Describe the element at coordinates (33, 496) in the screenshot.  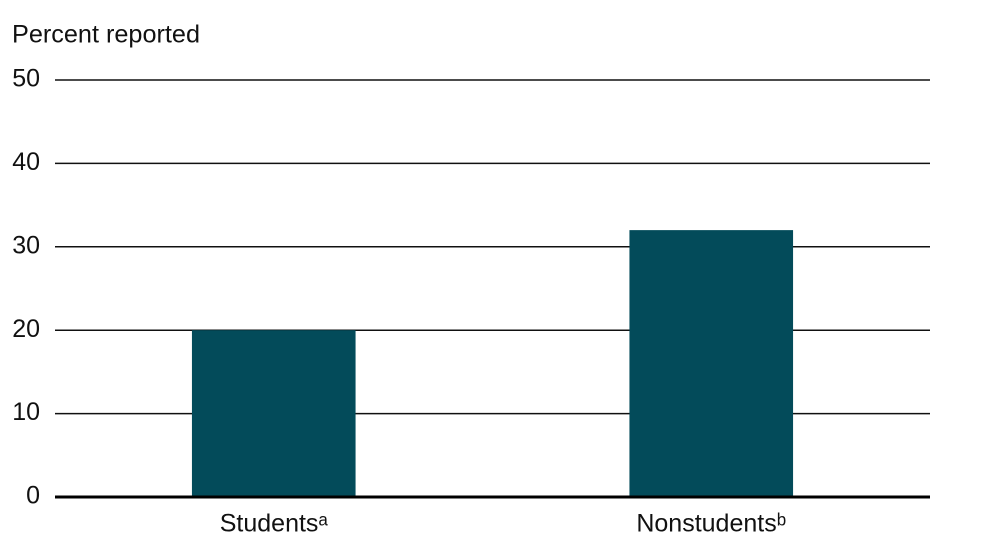
I see `y-tick-label: 0` at that location.